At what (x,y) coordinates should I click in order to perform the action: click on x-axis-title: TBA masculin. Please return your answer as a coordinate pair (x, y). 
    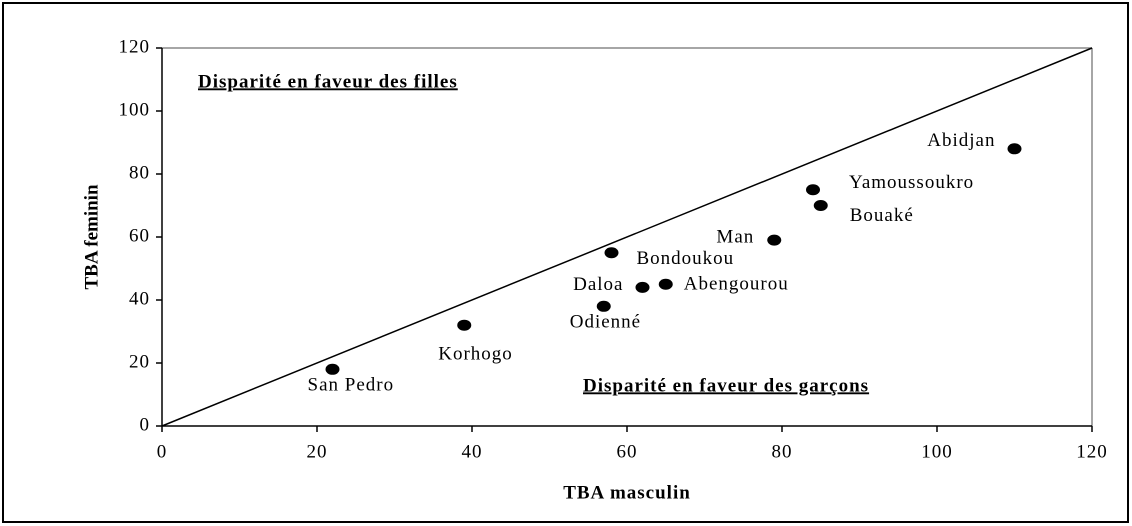
    Looking at the image, I should click on (627, 492).